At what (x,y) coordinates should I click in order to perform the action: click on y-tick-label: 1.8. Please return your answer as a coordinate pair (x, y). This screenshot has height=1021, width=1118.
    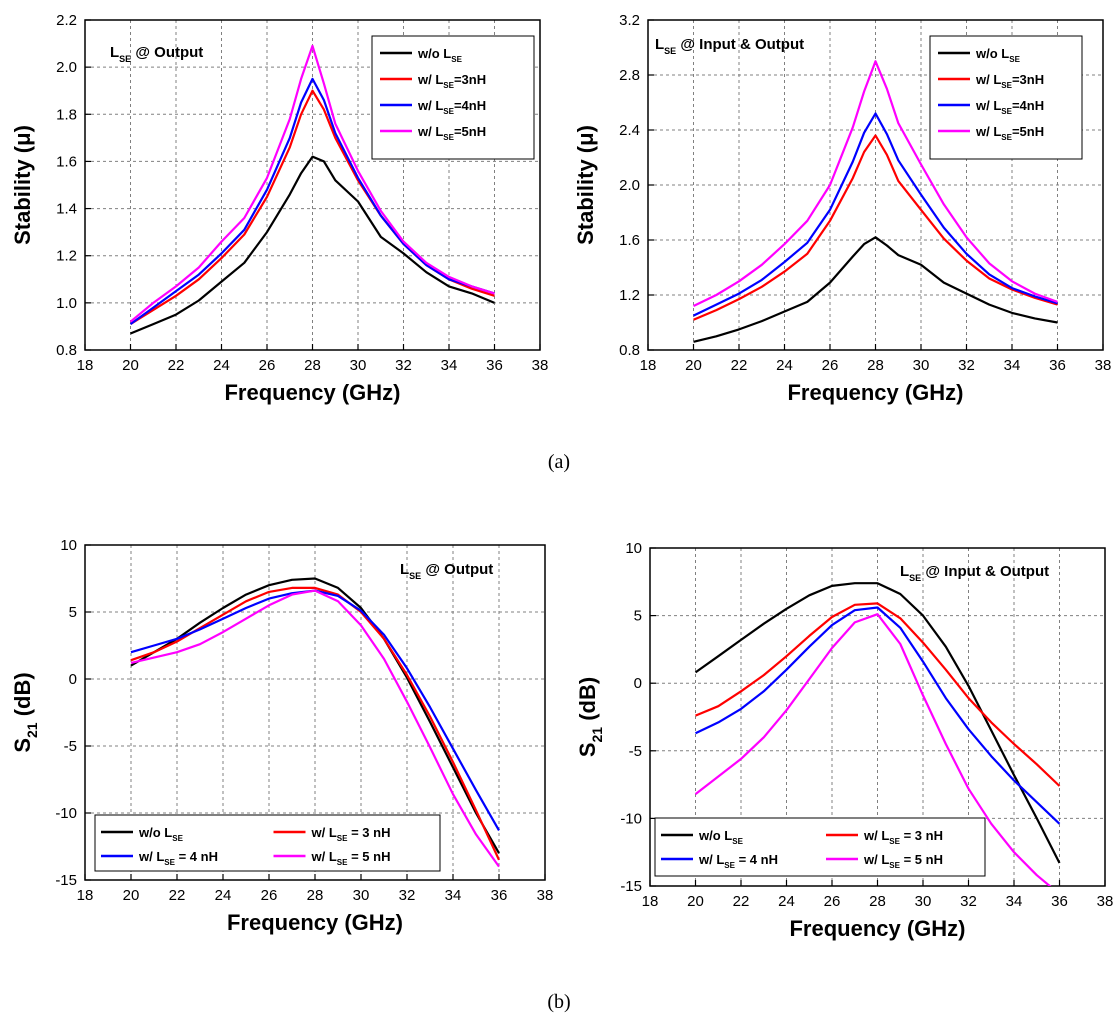
    Looking at the image, I should click on (66, 114).